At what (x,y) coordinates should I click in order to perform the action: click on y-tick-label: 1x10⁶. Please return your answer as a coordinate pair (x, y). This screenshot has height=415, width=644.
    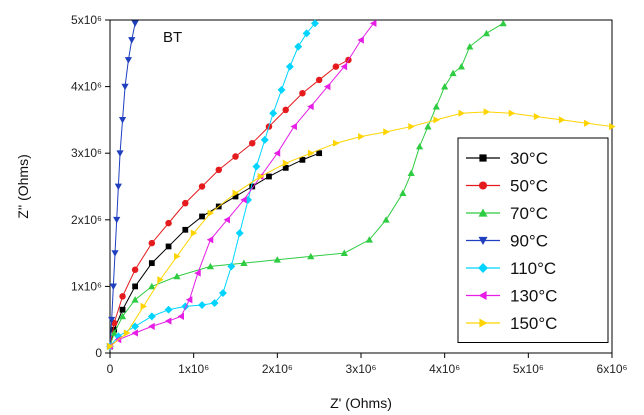
    Looking at the image, I should click on (86, 286).